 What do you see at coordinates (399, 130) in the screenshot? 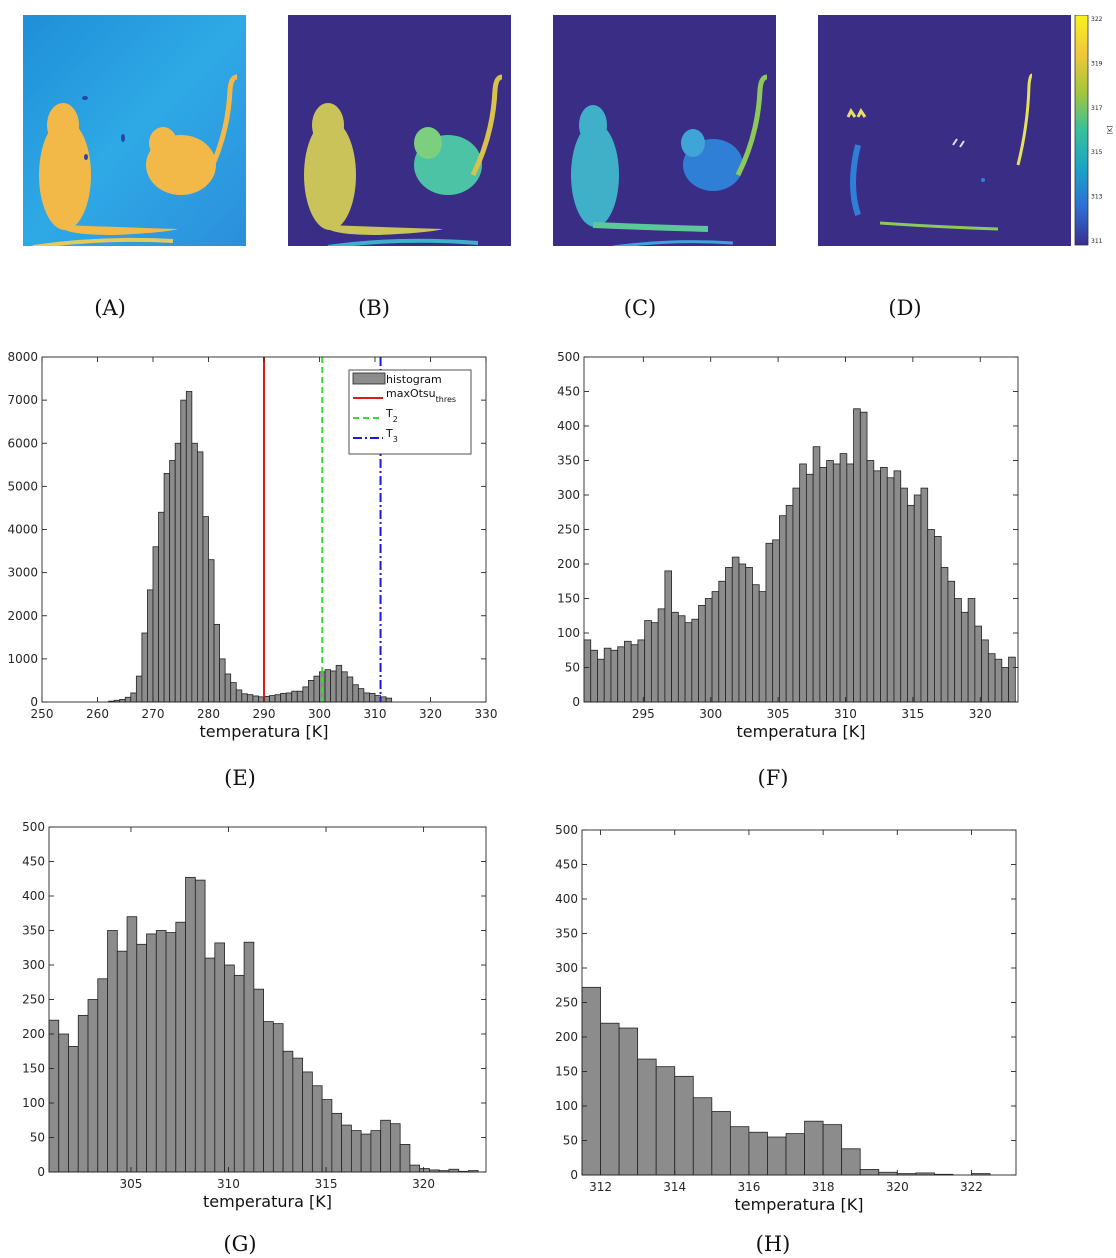
I see `thermal-image-b` at bounding box center [399, 130].